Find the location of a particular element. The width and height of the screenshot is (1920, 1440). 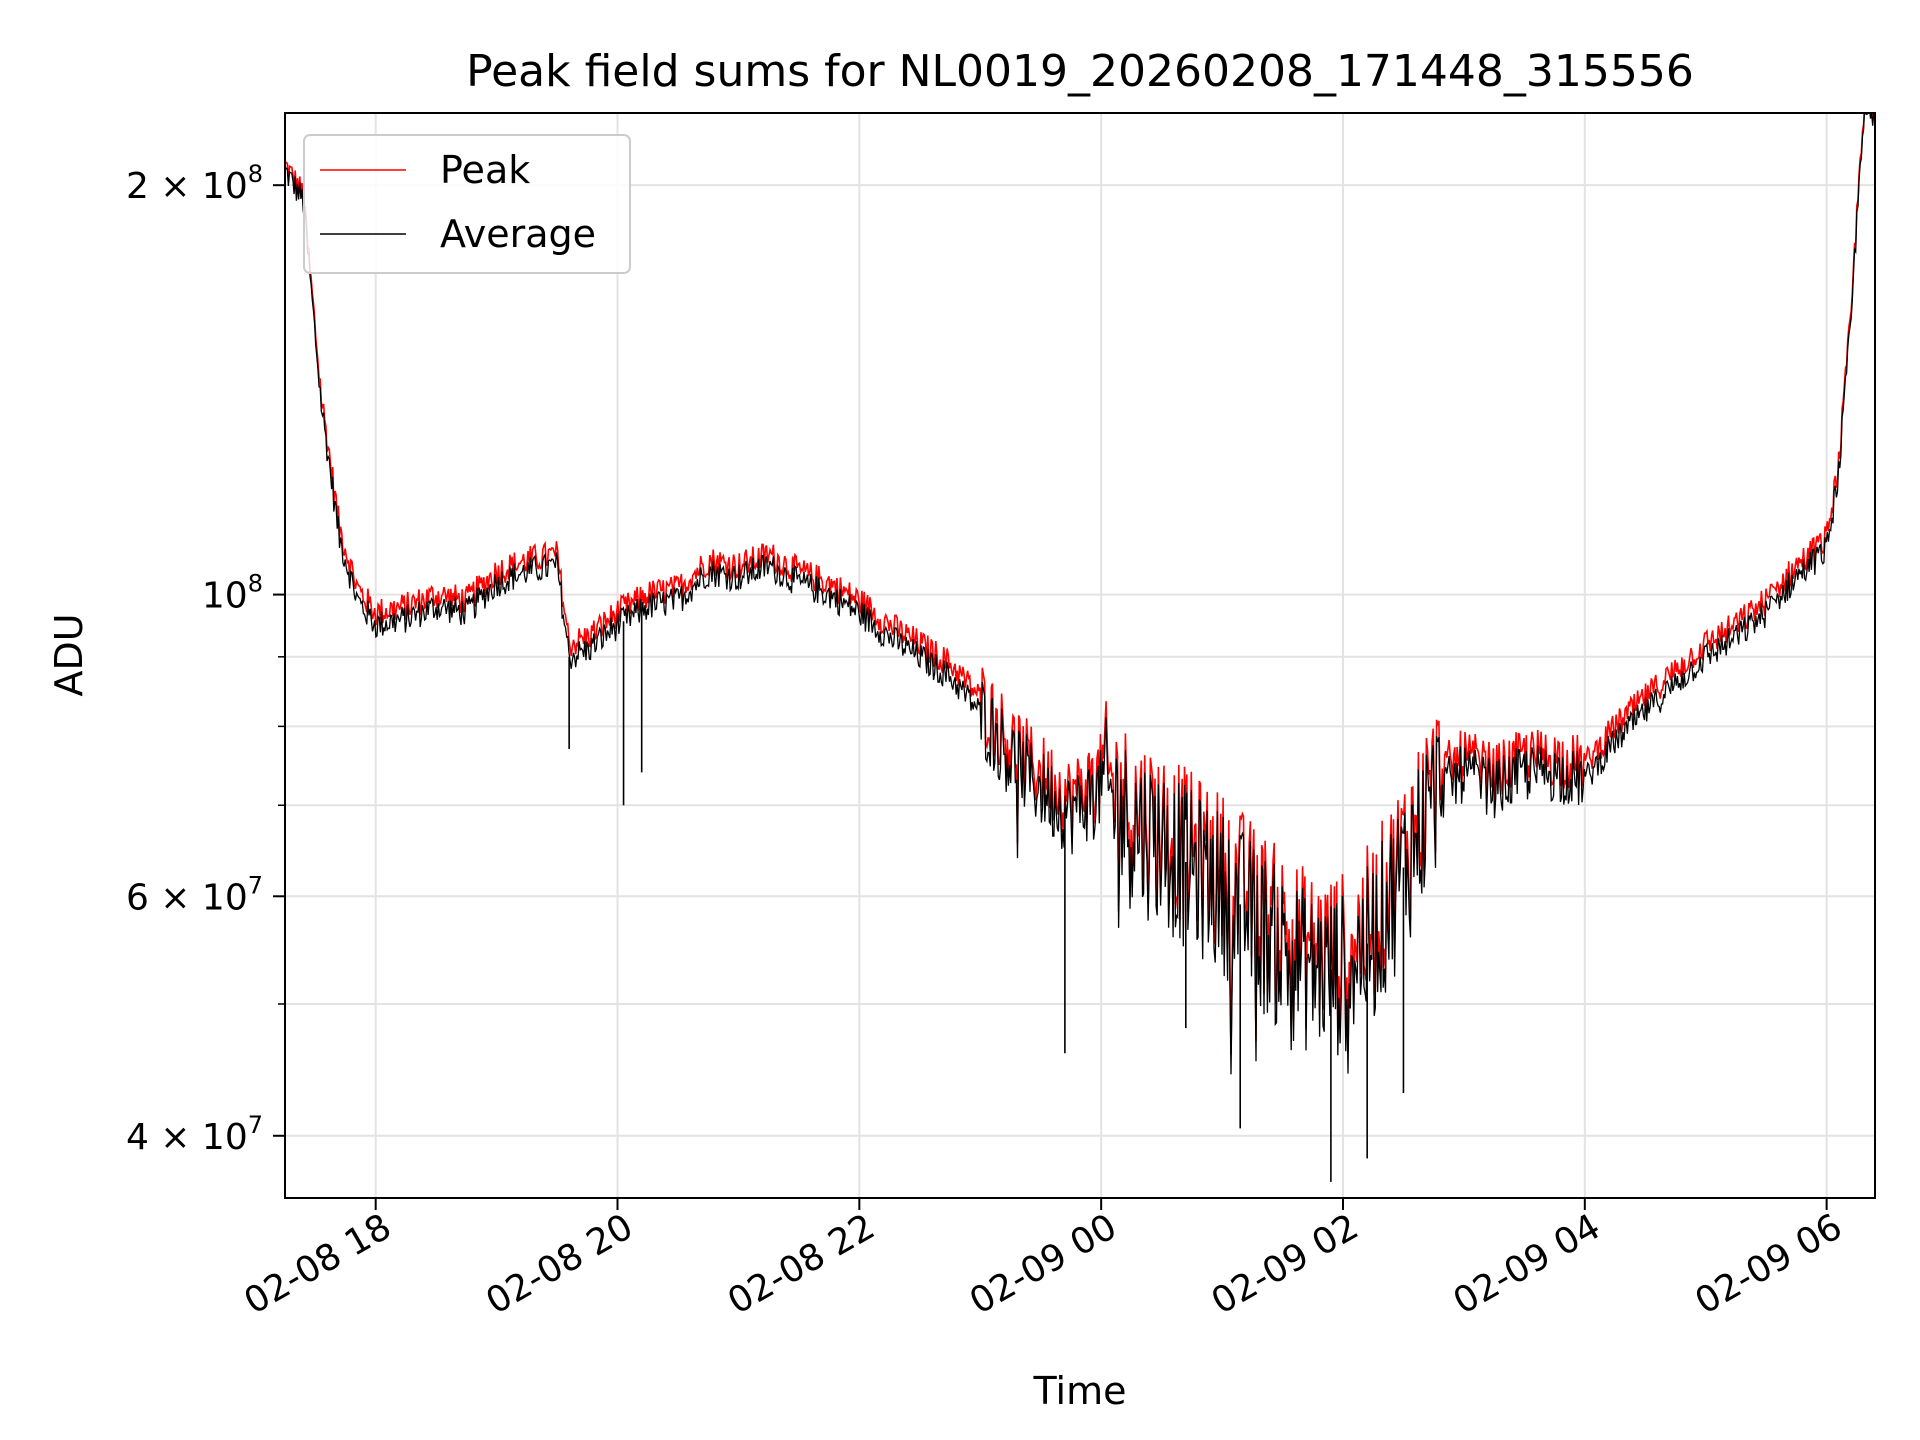

y-tick-mantissa: 6 × 10 is located at coordinates (187, 897).